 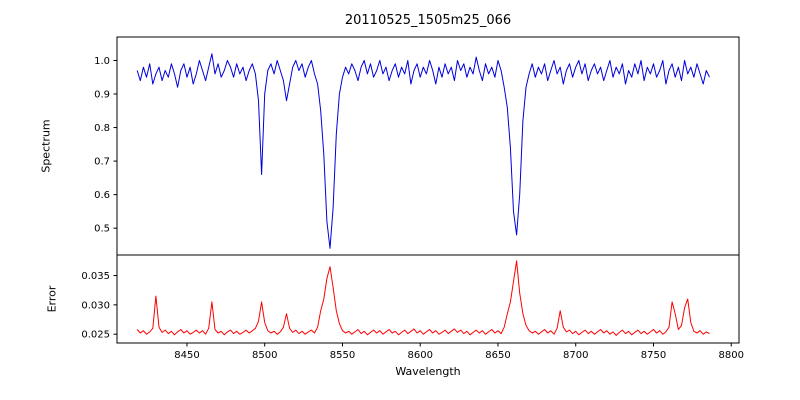 I want to click on spectrum-y-tick-label: 0.6, so click(x=102, y=195).